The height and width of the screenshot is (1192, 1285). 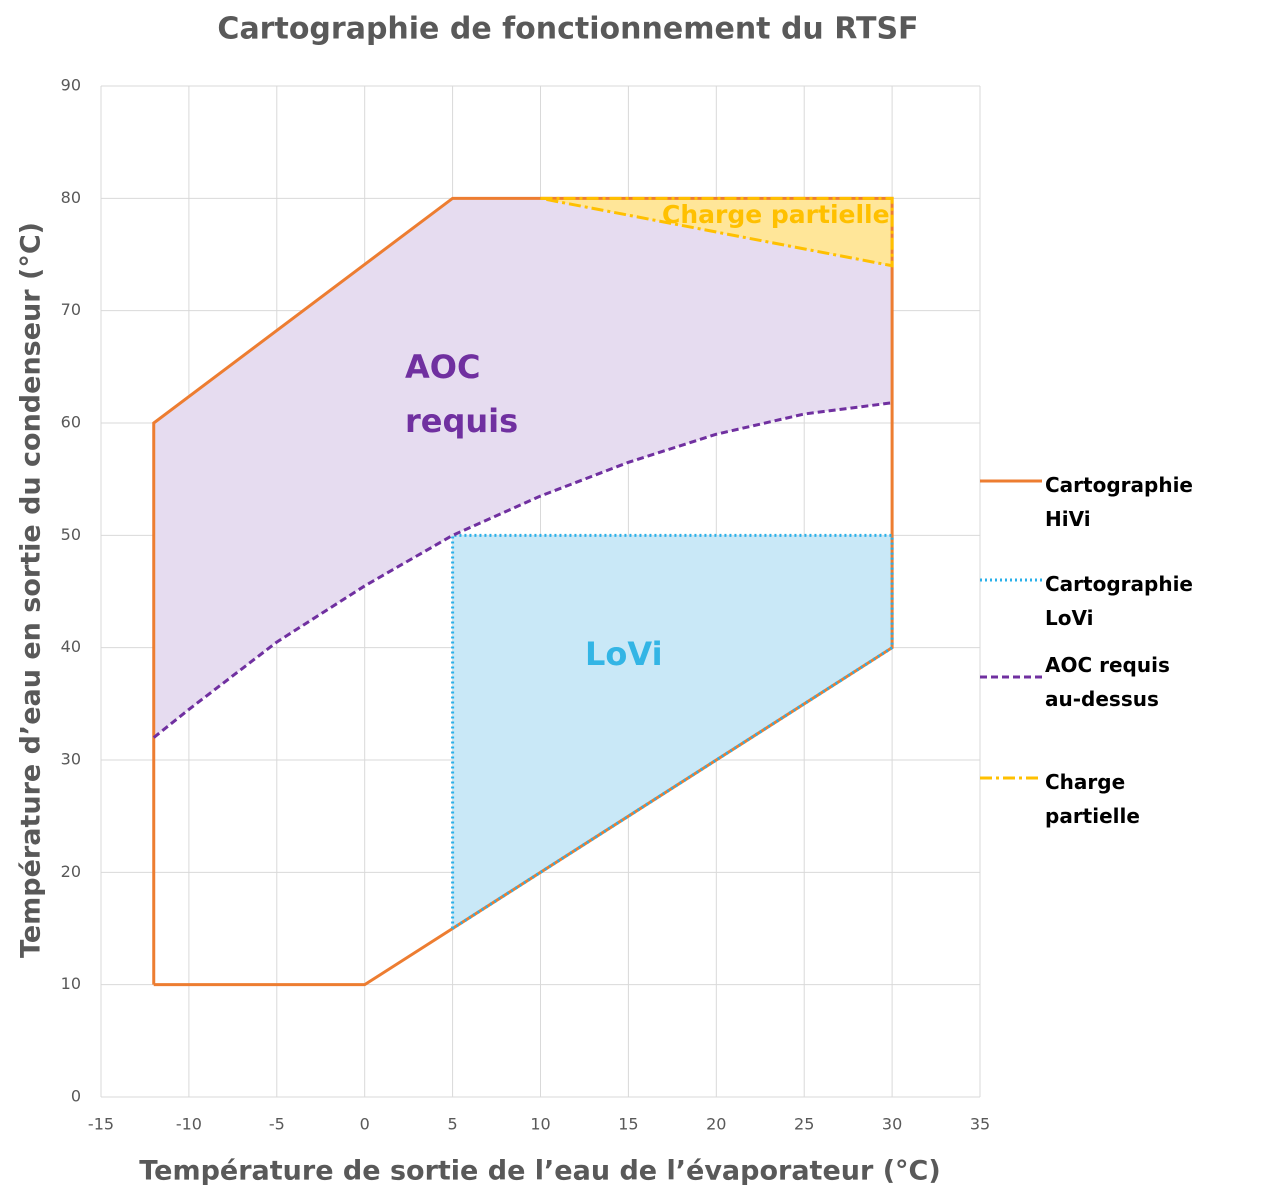 I want to click on x-tick-label: -10, so click(x=189, y=1124).